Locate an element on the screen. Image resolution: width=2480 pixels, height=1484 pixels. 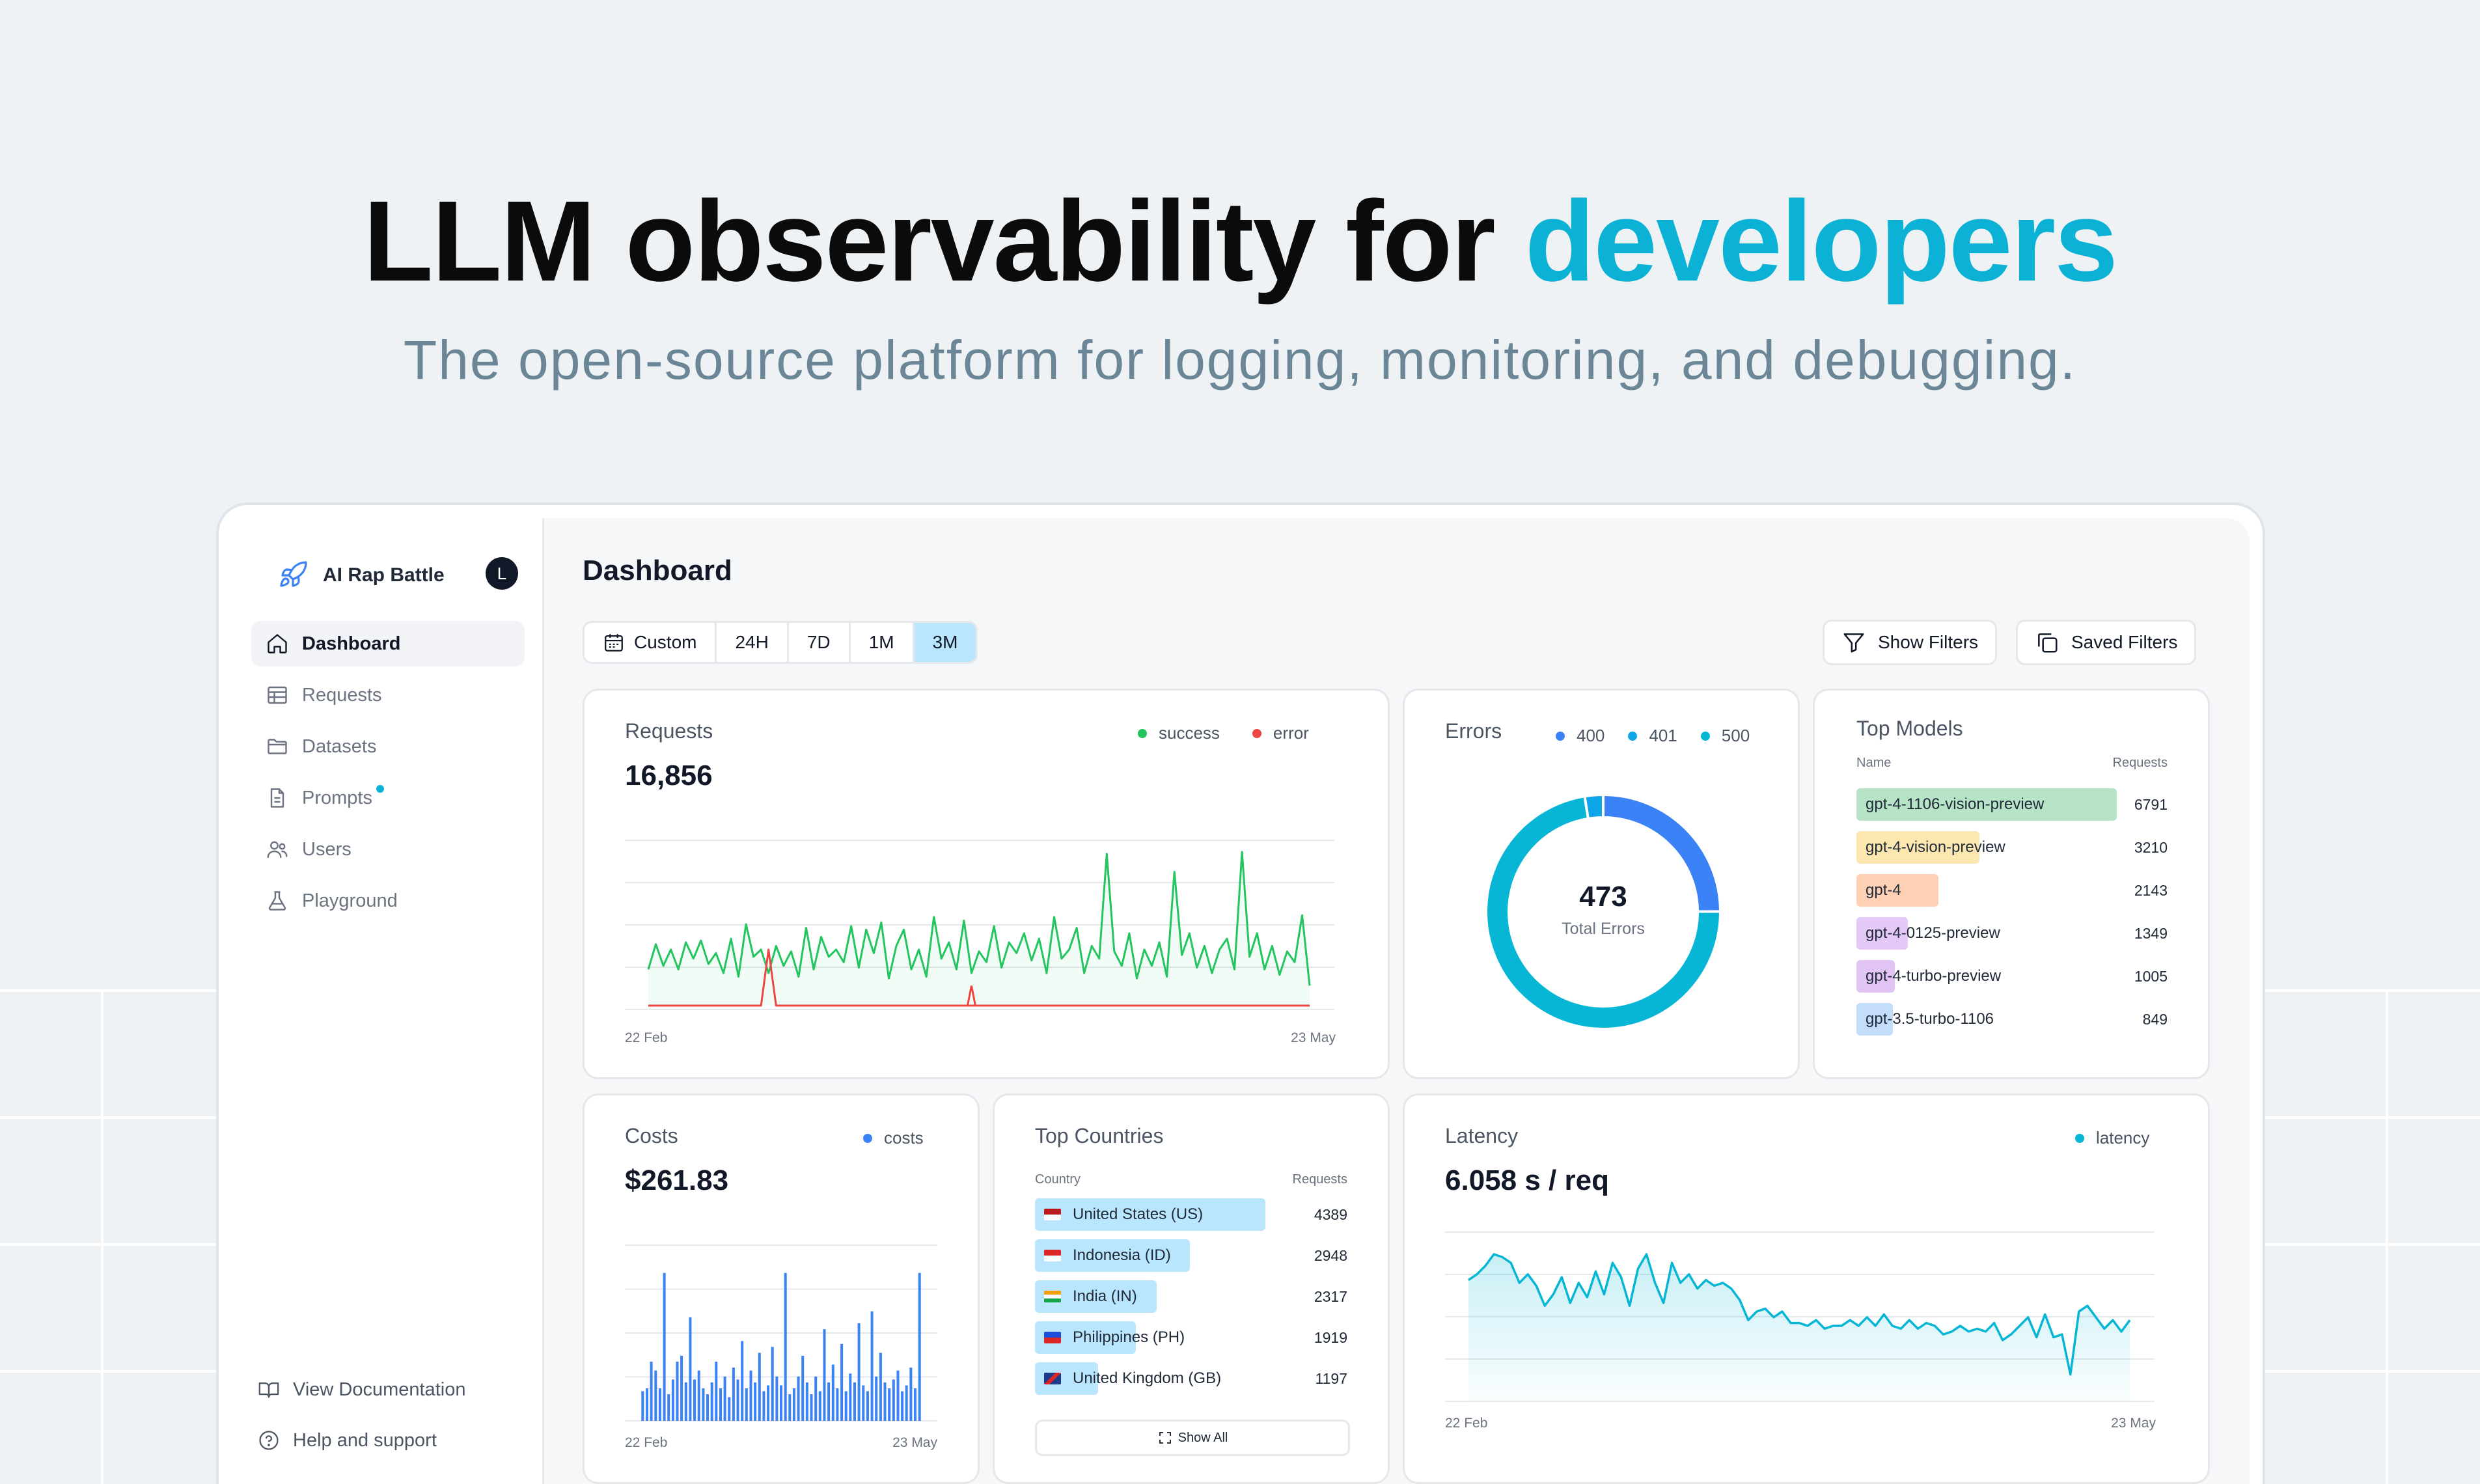
top-model-row: gpt-4 is located at coordinates (1986, 890).